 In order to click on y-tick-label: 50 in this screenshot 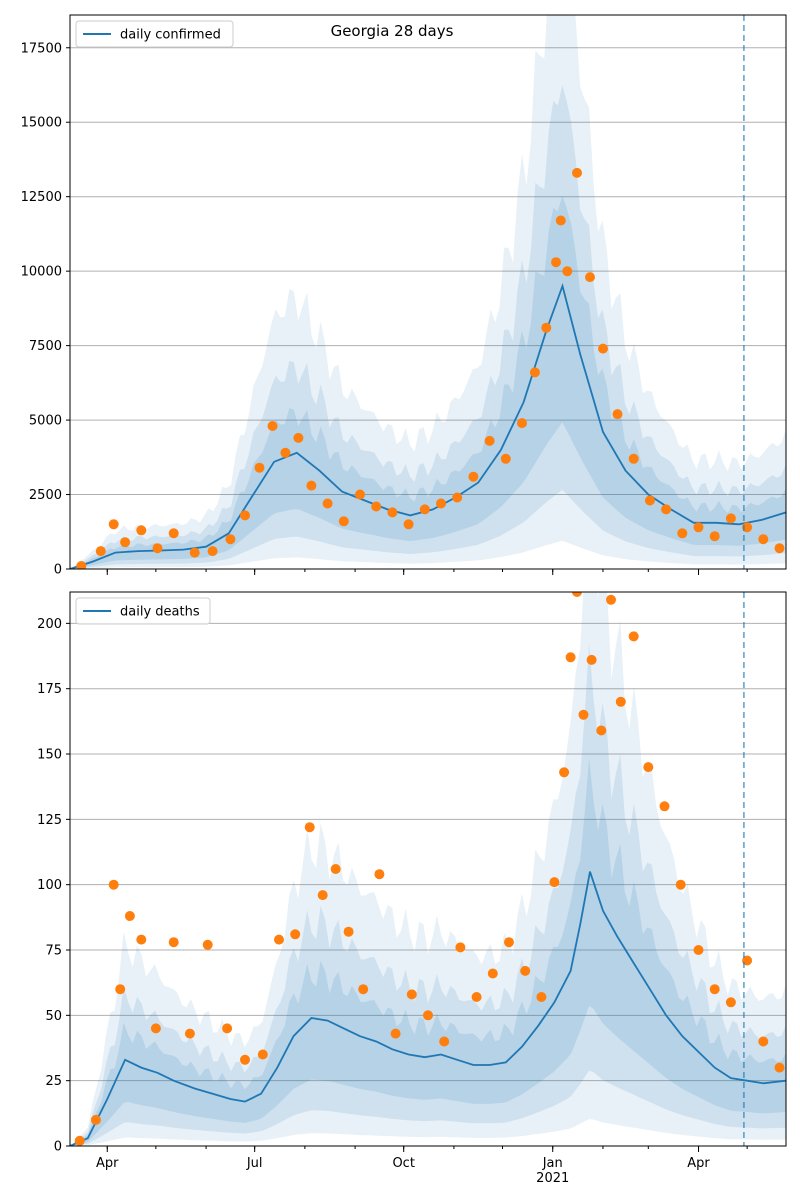, I will do `click(53, 1016)`.